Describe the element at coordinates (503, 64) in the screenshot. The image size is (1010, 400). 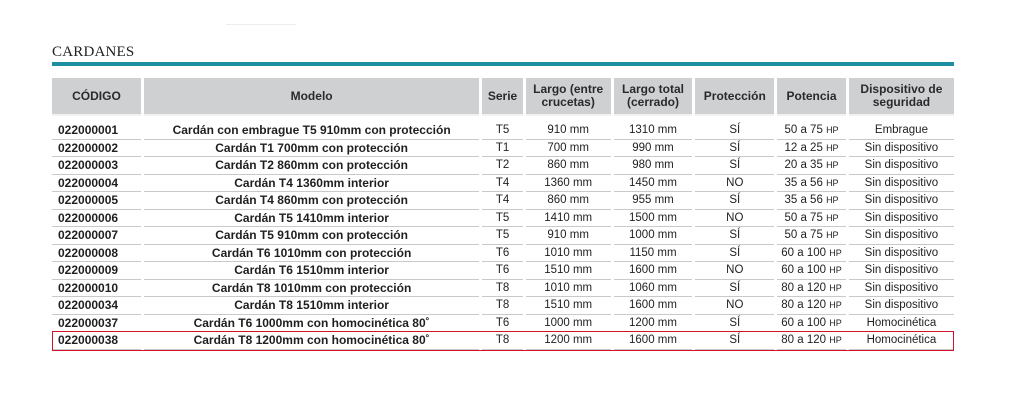
I see `section-title-rule` at that location.